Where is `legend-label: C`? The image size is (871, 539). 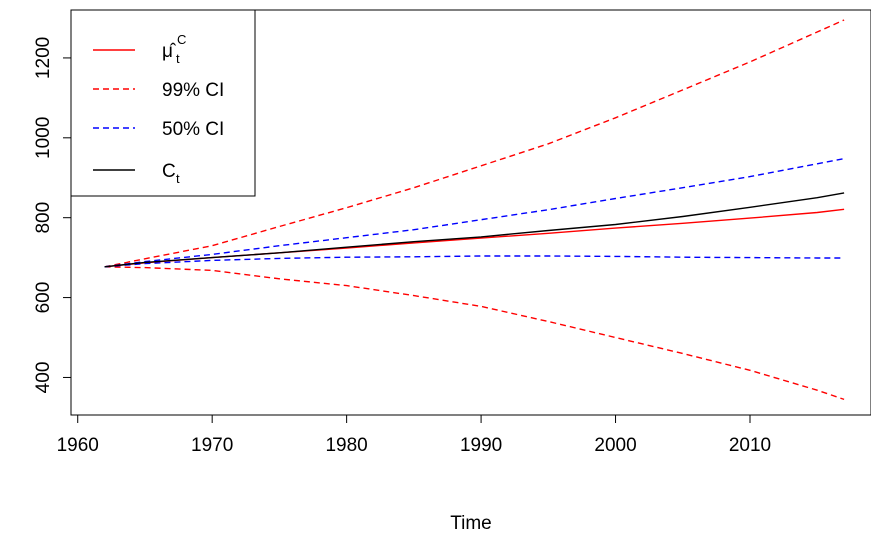
legend-label: C is located at coordinates (169, 171).